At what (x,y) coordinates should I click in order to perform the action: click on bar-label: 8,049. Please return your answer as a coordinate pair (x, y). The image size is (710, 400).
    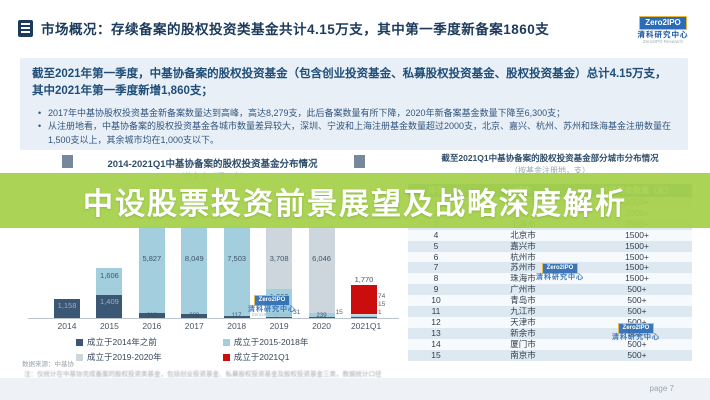
    Looking at the image, I should click on (194, 258).